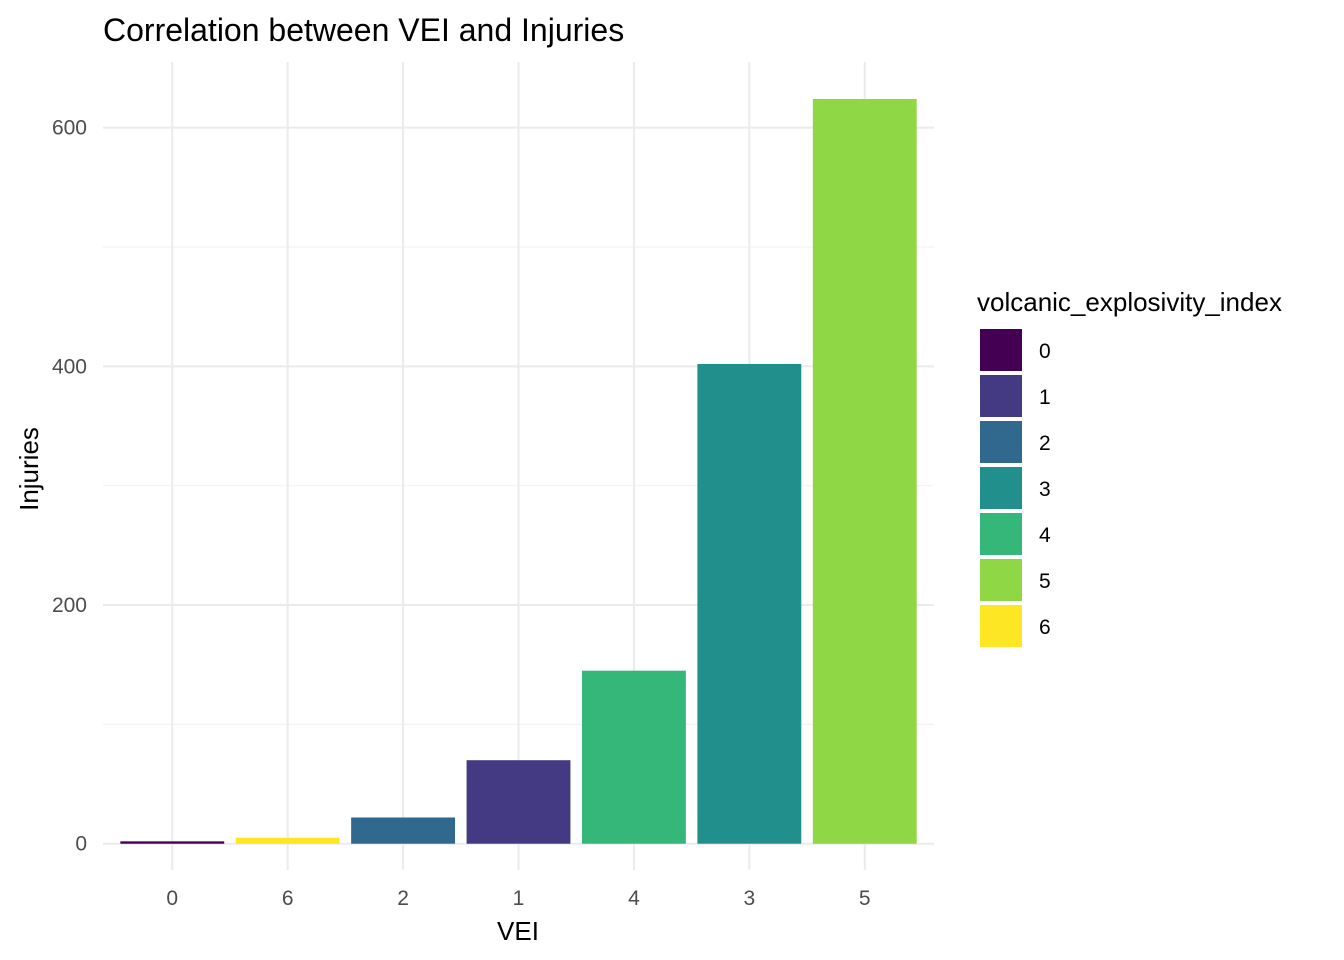  Describe the element at coordinates (1045, 397) in the screenshot. I see `legend-label: 1` at that location.